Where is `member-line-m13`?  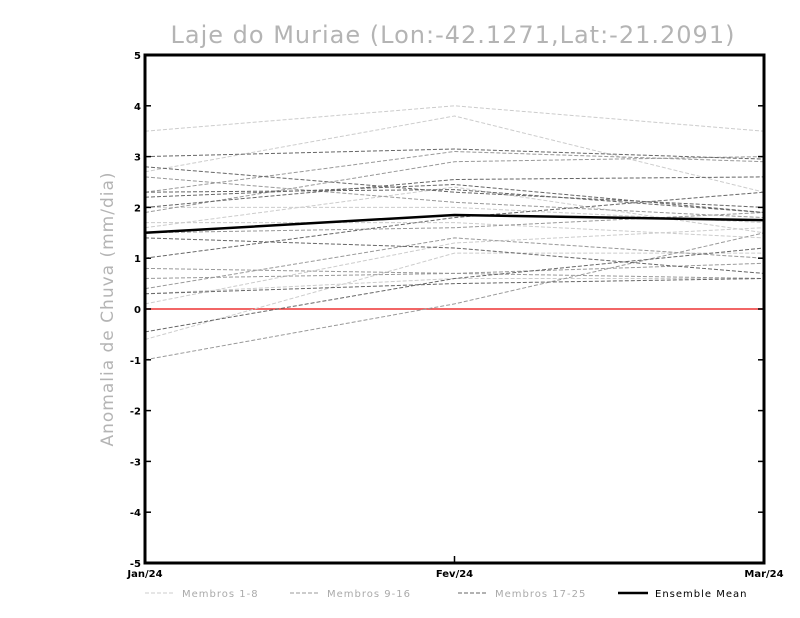
member-line-m13 is located at coordinates (454, 197).